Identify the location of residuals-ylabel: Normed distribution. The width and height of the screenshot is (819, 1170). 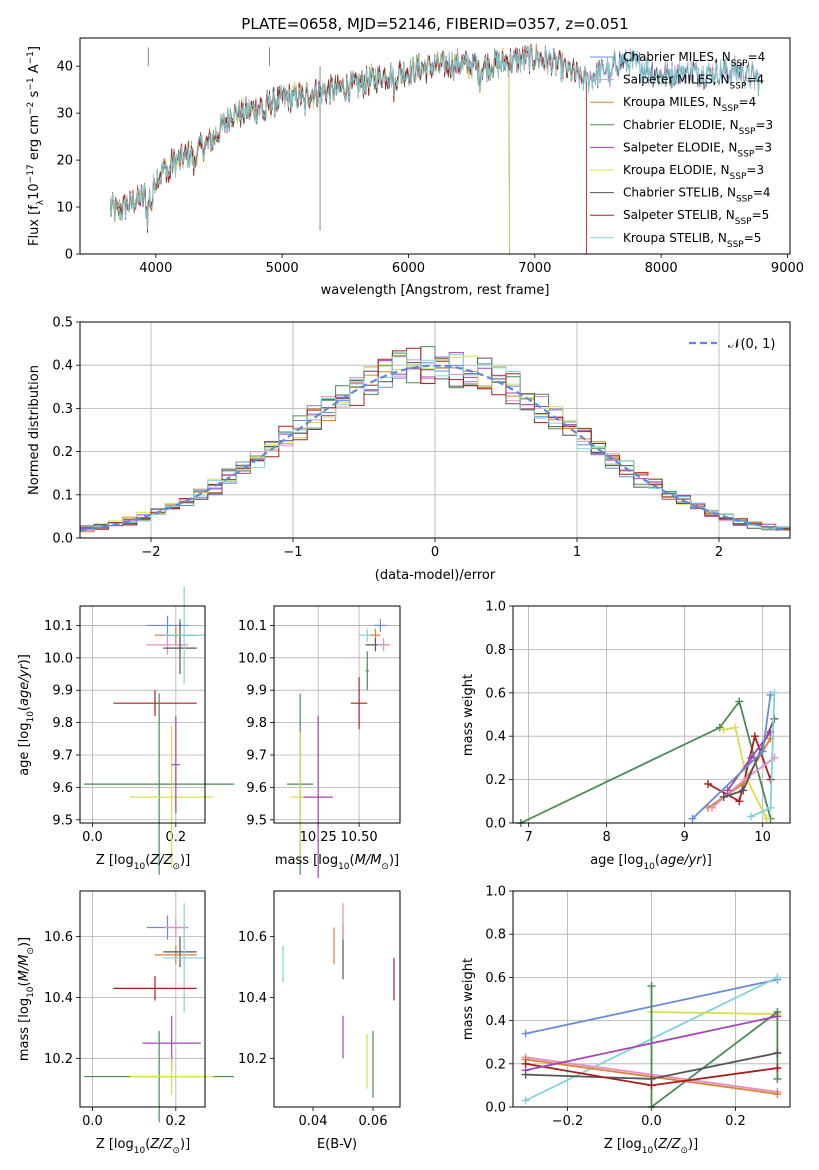
(34, 430).